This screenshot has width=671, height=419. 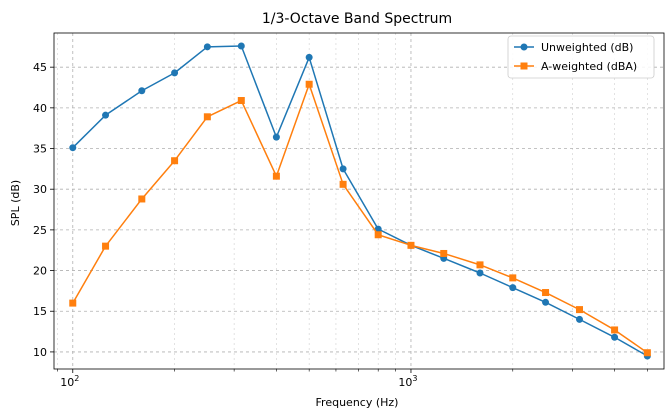 I want to click on x-tick-label: 10³, so click(x=407, y=381).